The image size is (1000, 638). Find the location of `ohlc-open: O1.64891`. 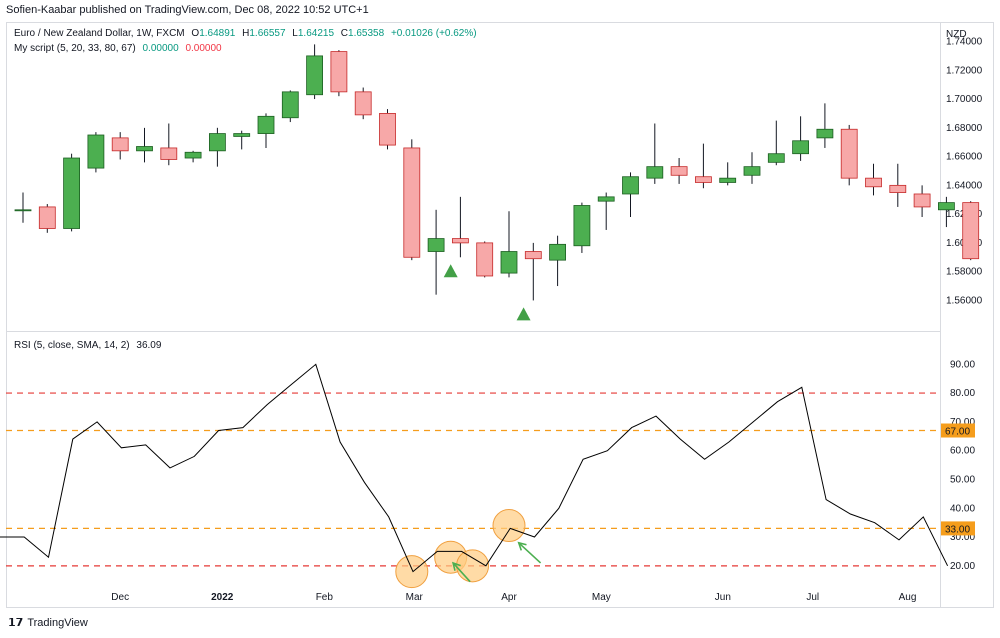

ohlc-open: O1.64891 is located at coordinates (213, 33).